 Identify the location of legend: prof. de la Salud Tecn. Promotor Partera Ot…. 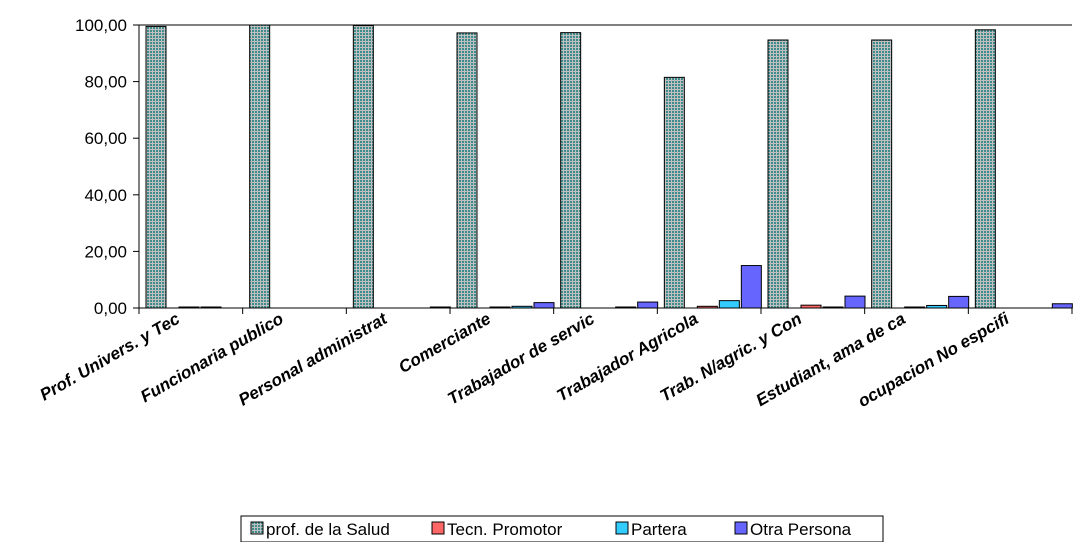
(562, 528).